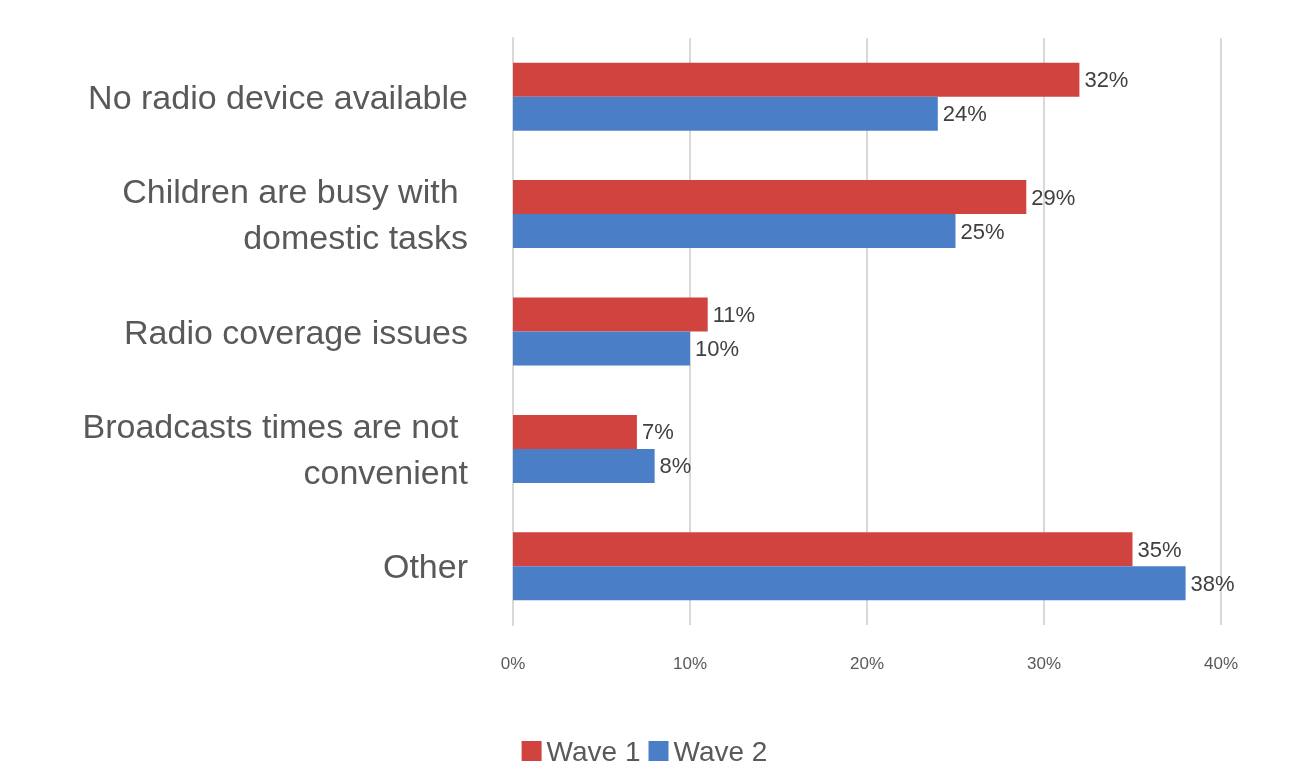 The image size is (1289, 783). What do you see at coordinates (296, 331) in the screenshot?
I see `y-tick-label: Radio coverage issues` at bounding box center [296, 331].